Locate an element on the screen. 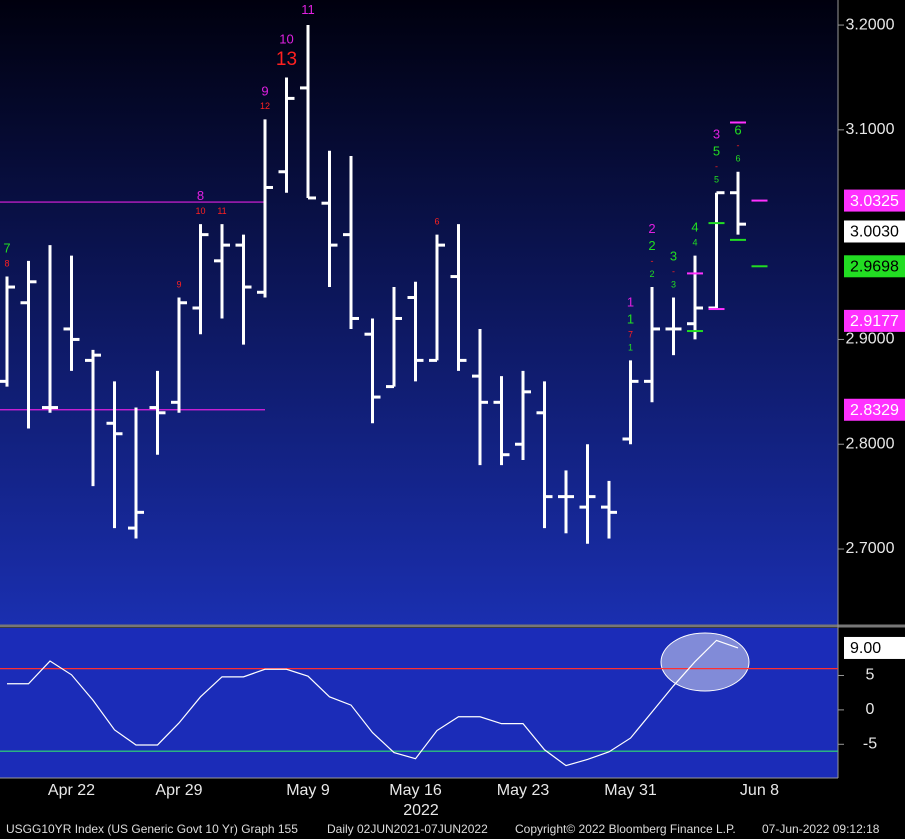 The image size is (905, 839). x-axis-year: 2022 is located at coordinates (421, 810).